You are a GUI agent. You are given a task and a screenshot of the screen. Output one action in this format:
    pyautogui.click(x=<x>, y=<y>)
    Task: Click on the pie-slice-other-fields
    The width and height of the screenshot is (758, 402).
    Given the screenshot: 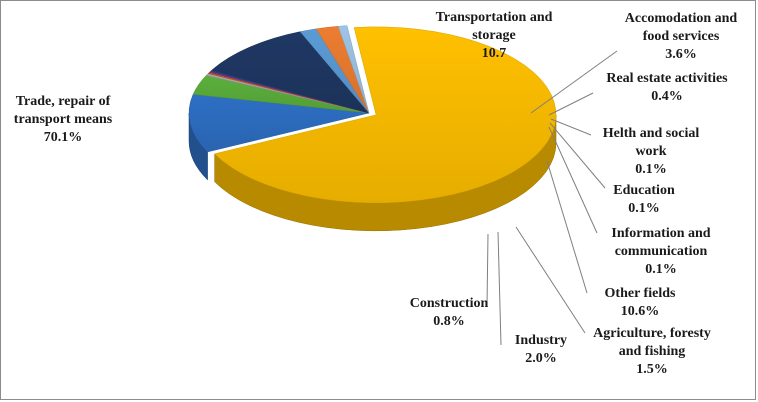 What is the action you would take?
    pyautogui.click(x=290, y=72)
    